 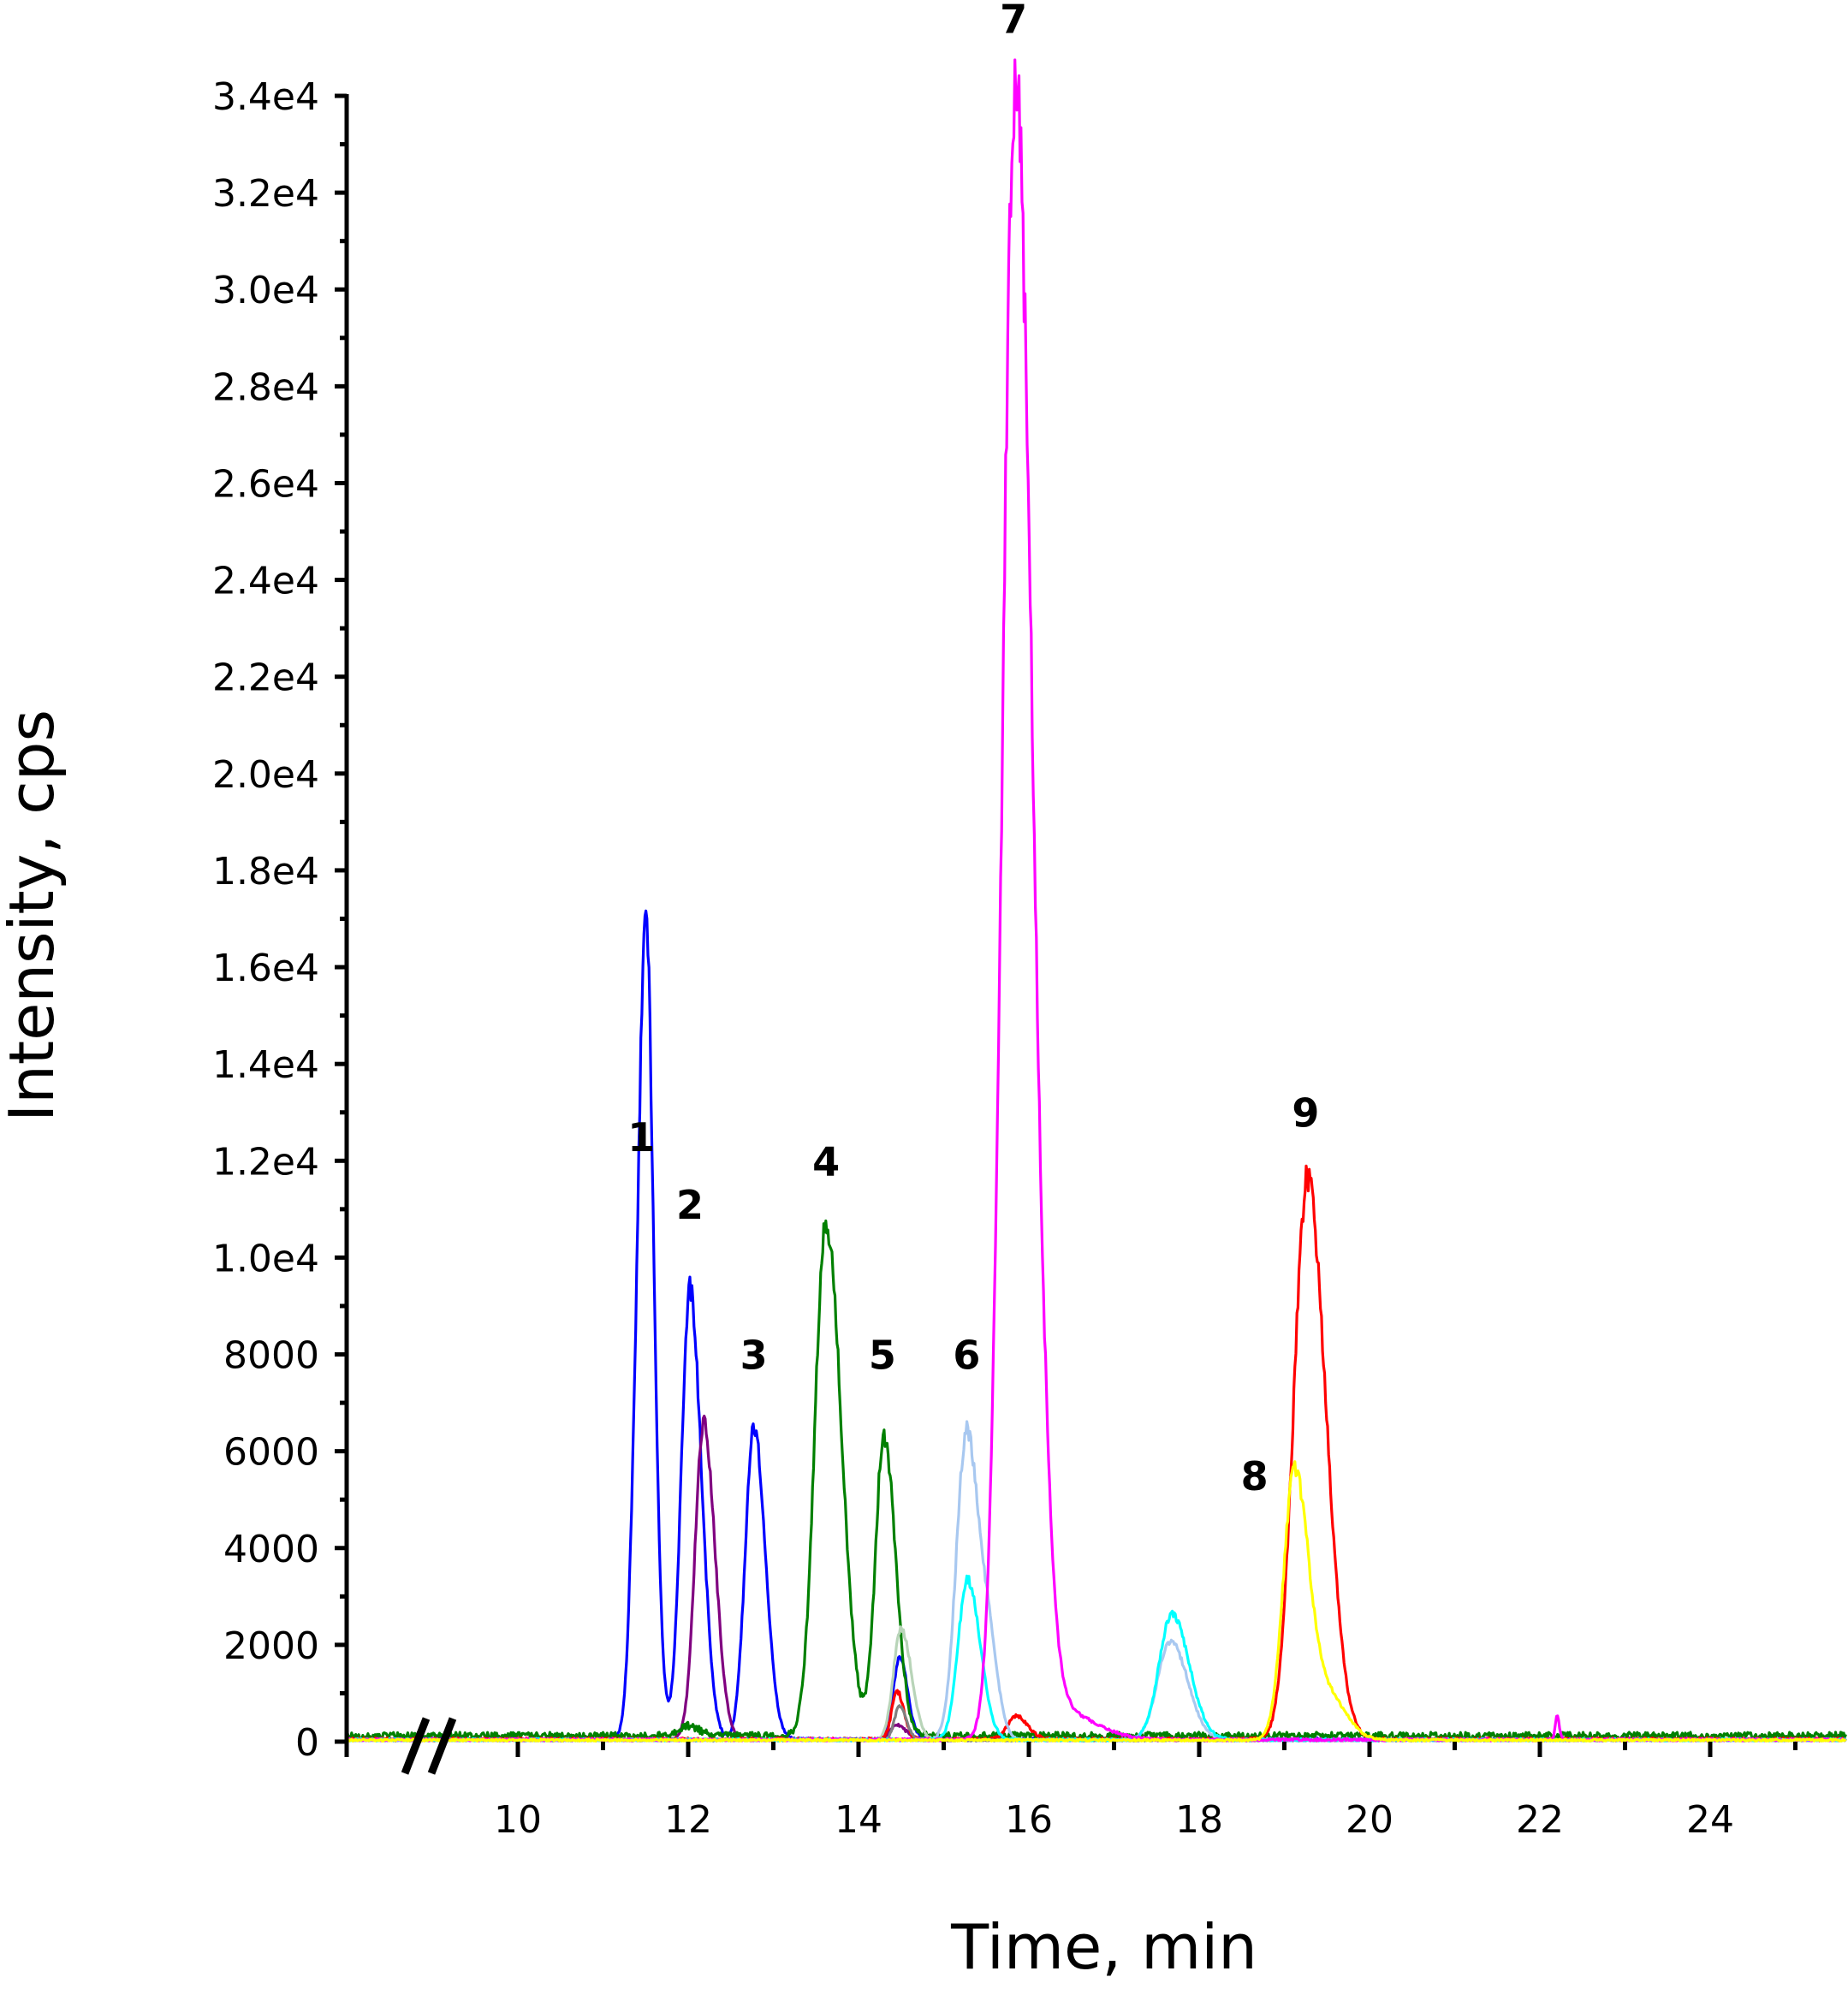 I want to click on y-tick-label: 2000, so click(x=271, y=1646).